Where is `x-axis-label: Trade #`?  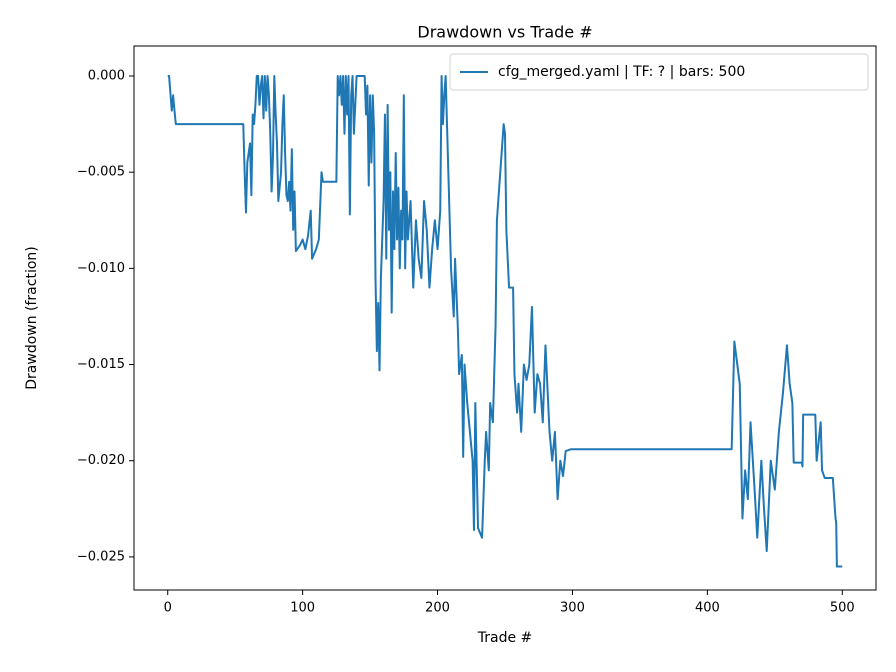
x-axis-label: Trade # is located at coordinates (505, 638).